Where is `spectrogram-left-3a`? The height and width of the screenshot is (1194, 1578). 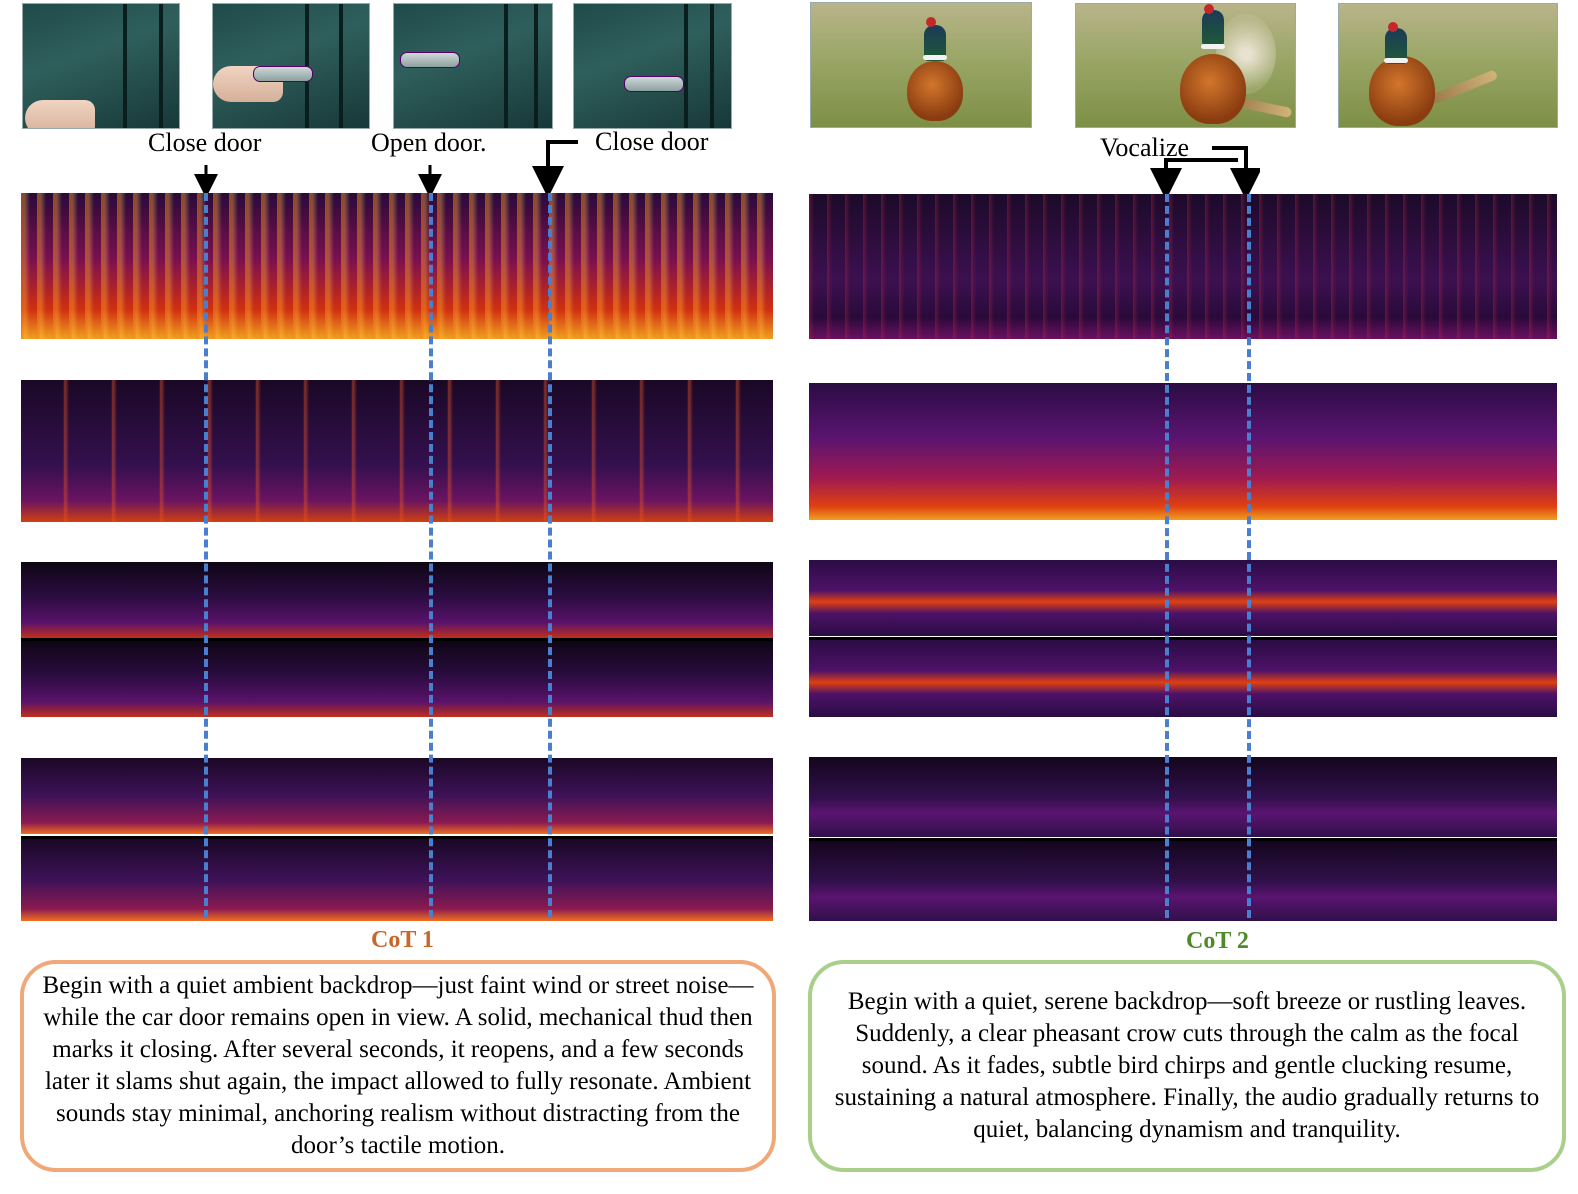 spectrogram-left-3a is located at coordinates (397, 600).